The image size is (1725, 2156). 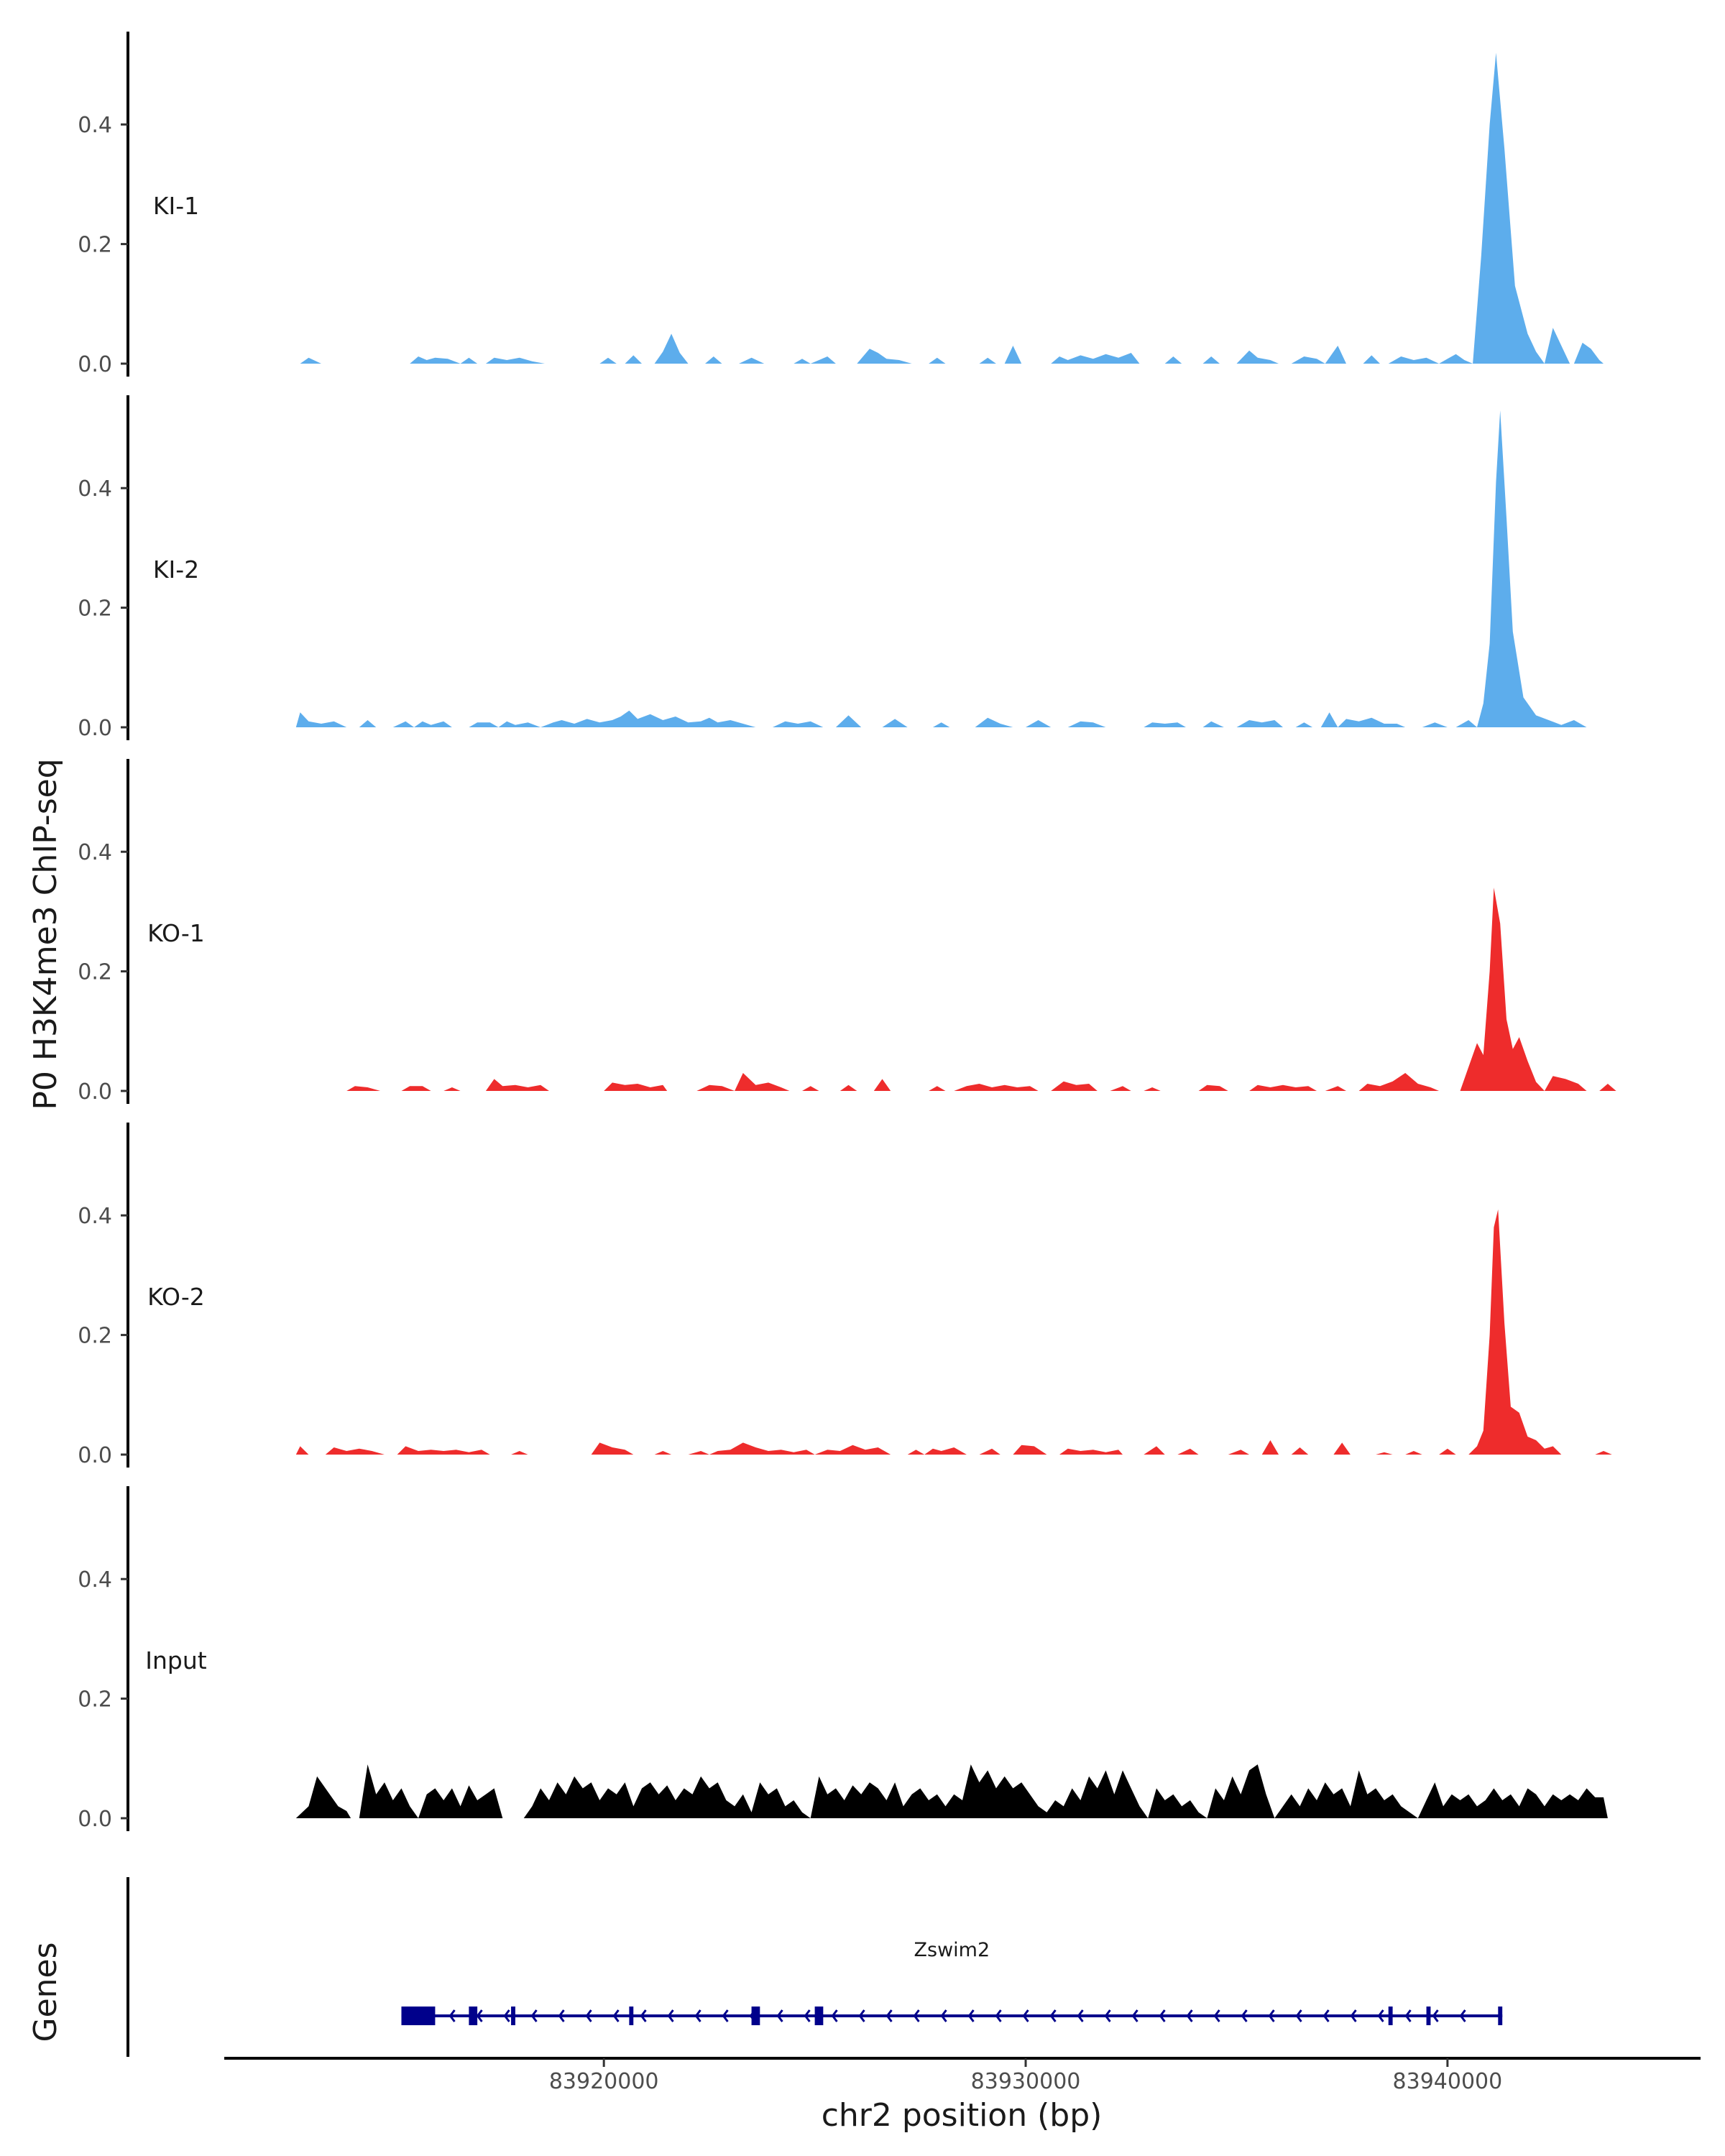 What do you see at coordinates (845, 1296) in the screenshot?
I see `track-ko-2: 0.0 0.2 0.4 KO-2` at bounding box center [845, 1296].